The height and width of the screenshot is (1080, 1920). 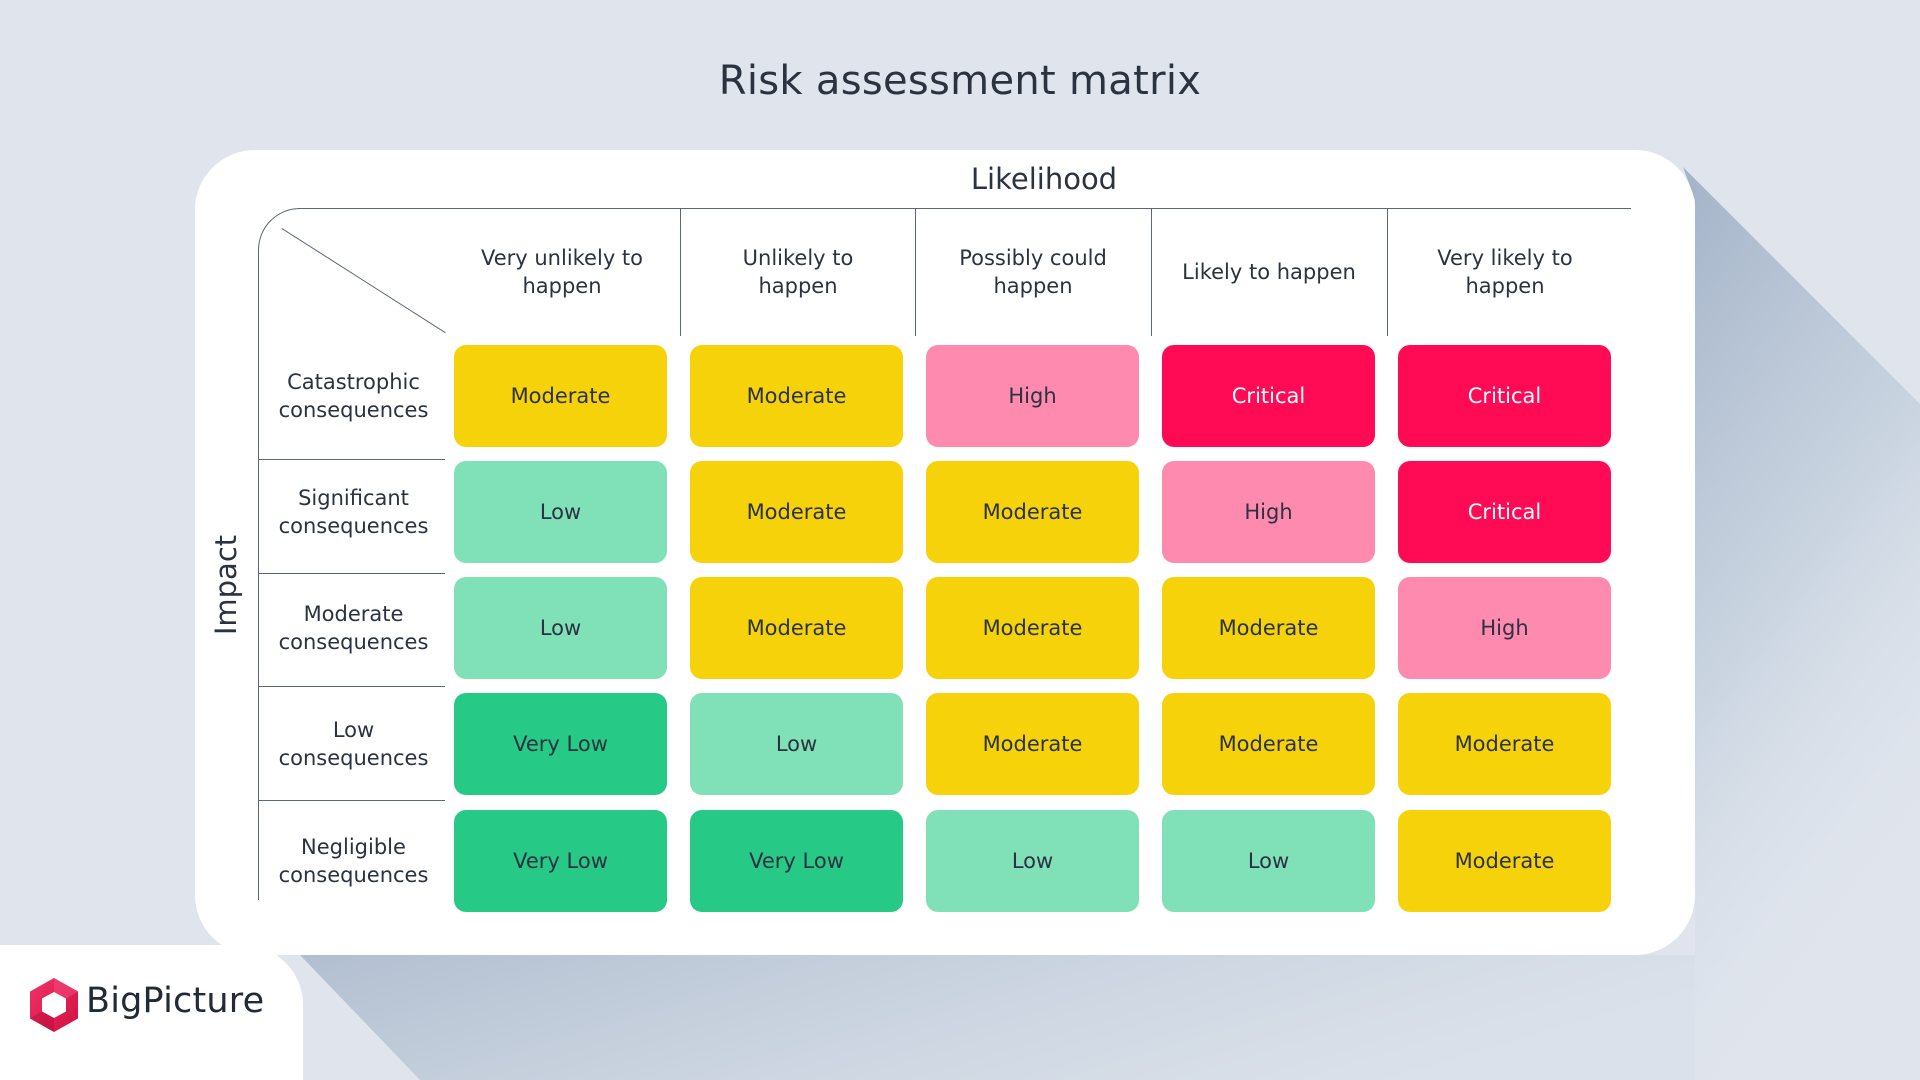 What do you see at coordinates (562, 272) in the screenshot?
I see `column-header-very-unlikely: Very unlikely to happen` at bounding box center [562, 272].